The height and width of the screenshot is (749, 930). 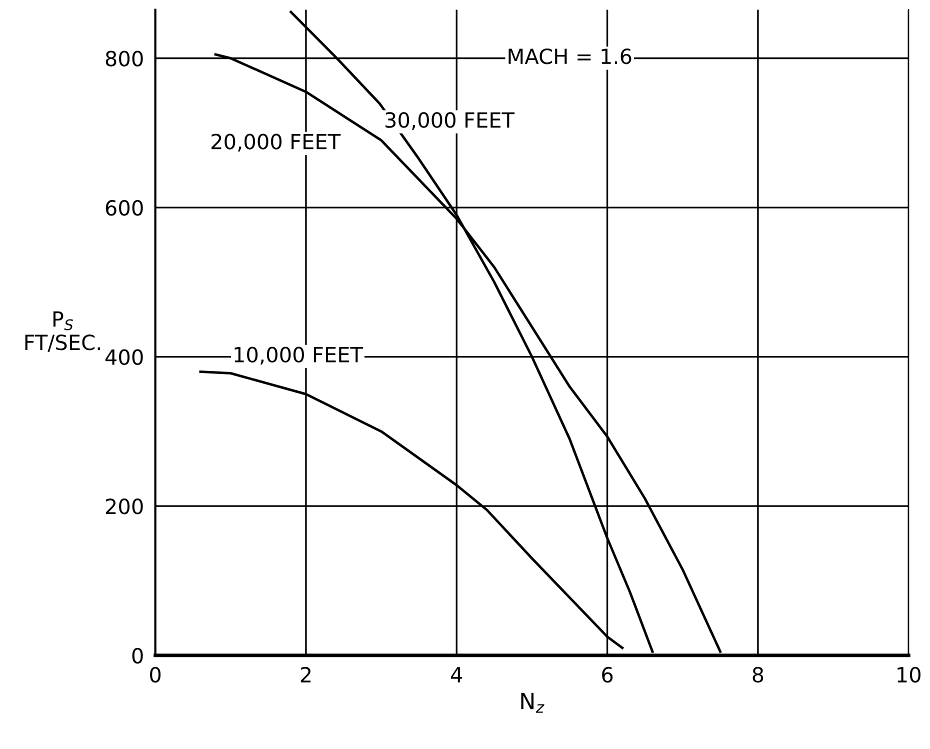 I want to click on x-tick-label: 2, so click(x=305, y=674).